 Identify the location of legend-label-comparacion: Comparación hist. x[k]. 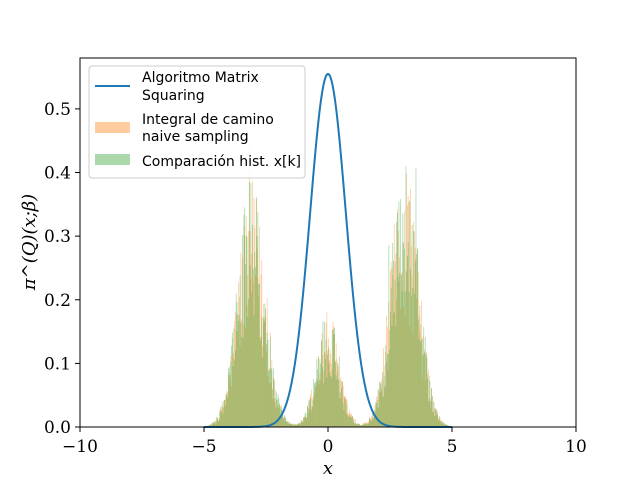
(221, 162).